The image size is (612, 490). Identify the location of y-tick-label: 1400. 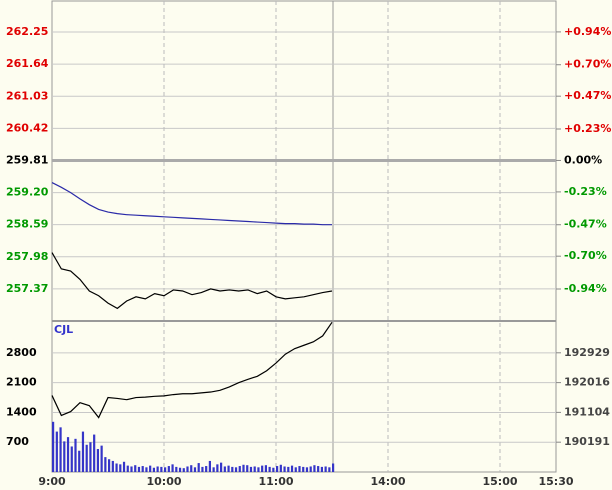
(21, 411).